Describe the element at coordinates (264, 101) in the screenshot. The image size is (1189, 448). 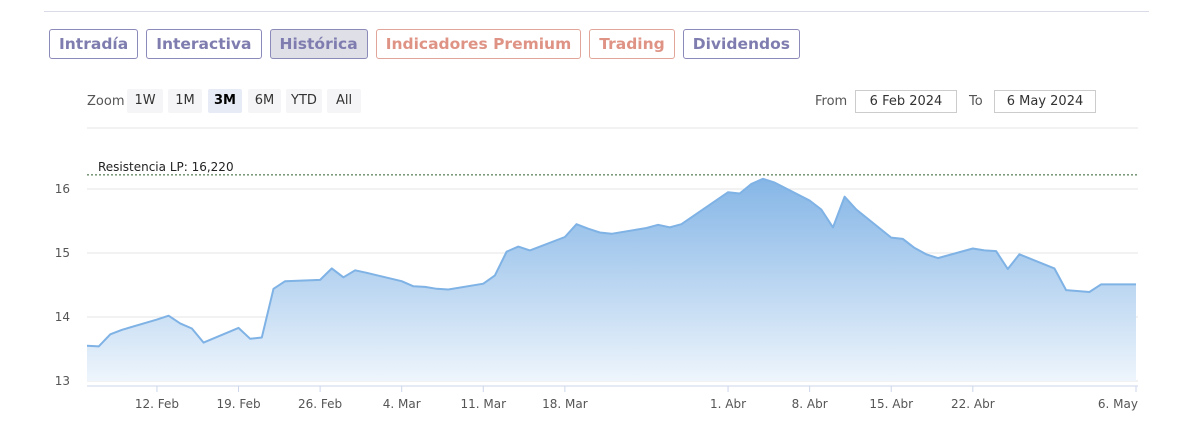
I see `zoom-6m-button: 6M` at that location.